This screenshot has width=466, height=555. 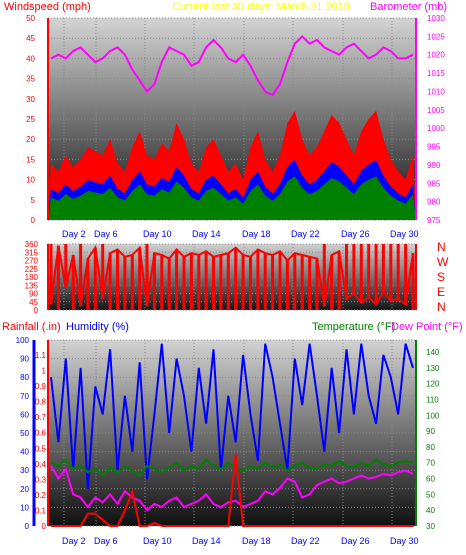 What do you see at coordinates (433, 439) in the screenshot?
I see `temperature-tick-labels: 140 130 120 110 100 90 80 70 60 50 40 30` at bounding box center [433, 439].